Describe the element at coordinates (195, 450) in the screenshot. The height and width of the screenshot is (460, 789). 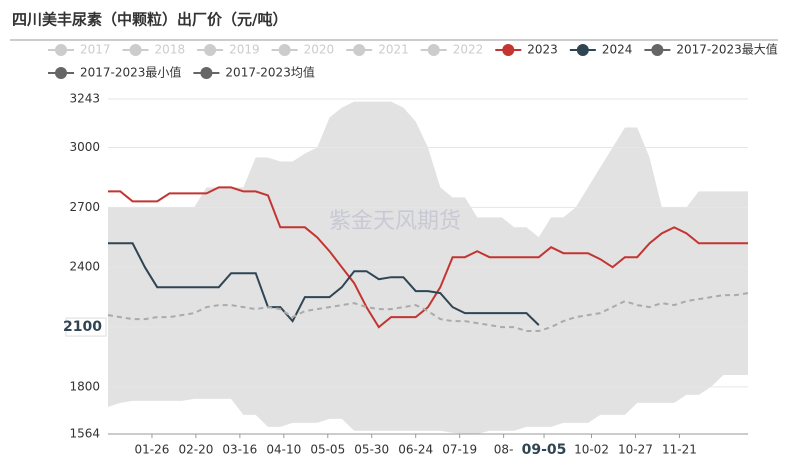
I see `x-tick-label: 02-20` at that location.